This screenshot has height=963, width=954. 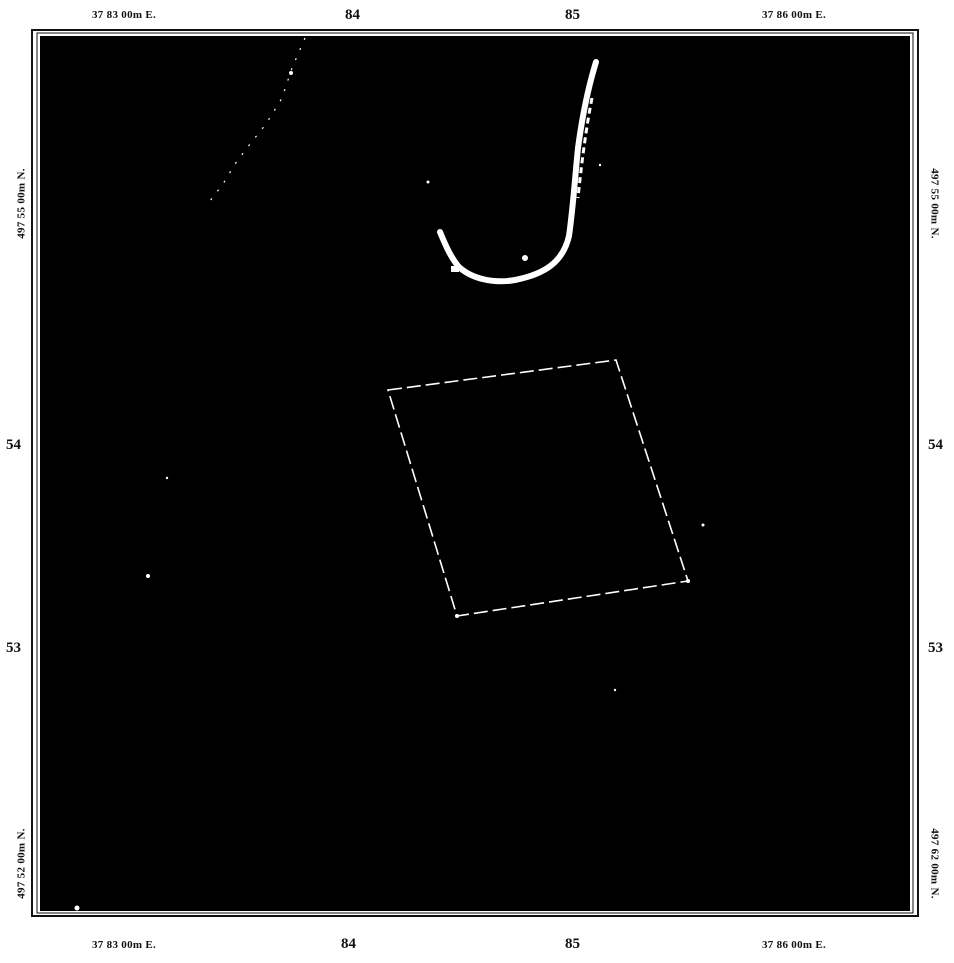 I want to click on small-bright-mark, so click(x=455, y=269).